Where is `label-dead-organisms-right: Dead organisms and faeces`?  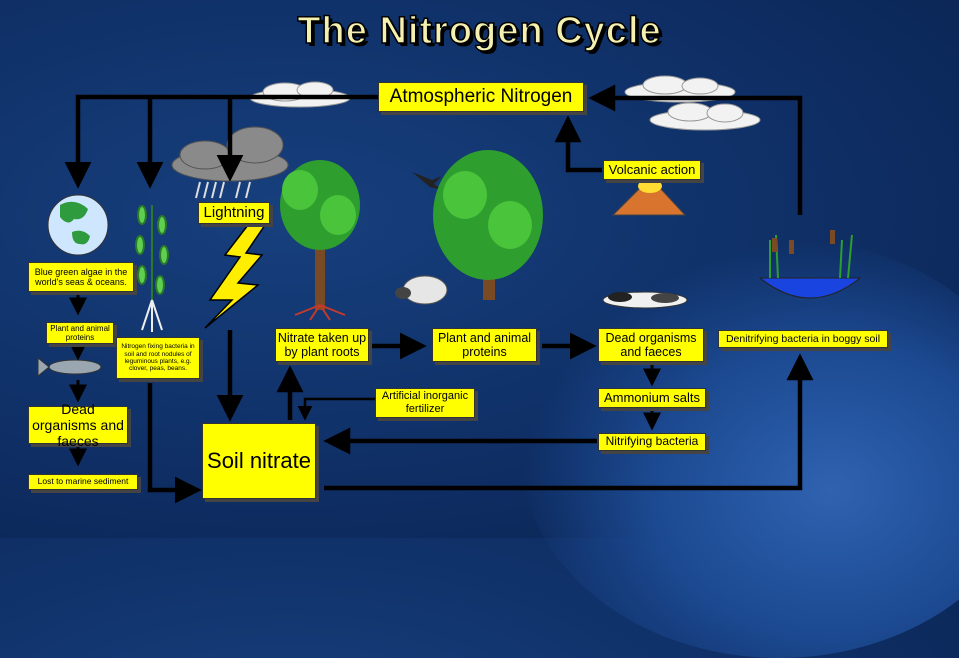
label-dead-organisms-right: Dead organisms and faeces is located at coordinates (651, 345).